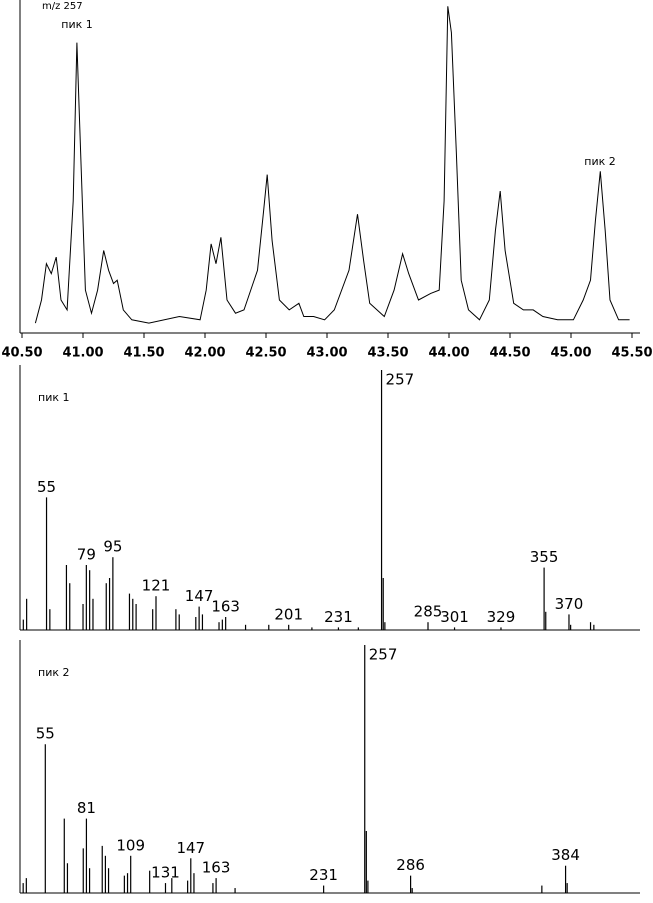 The height and width of the screenshot is (903, 653). I want to click on peak-label: 286, so click(410, 865).